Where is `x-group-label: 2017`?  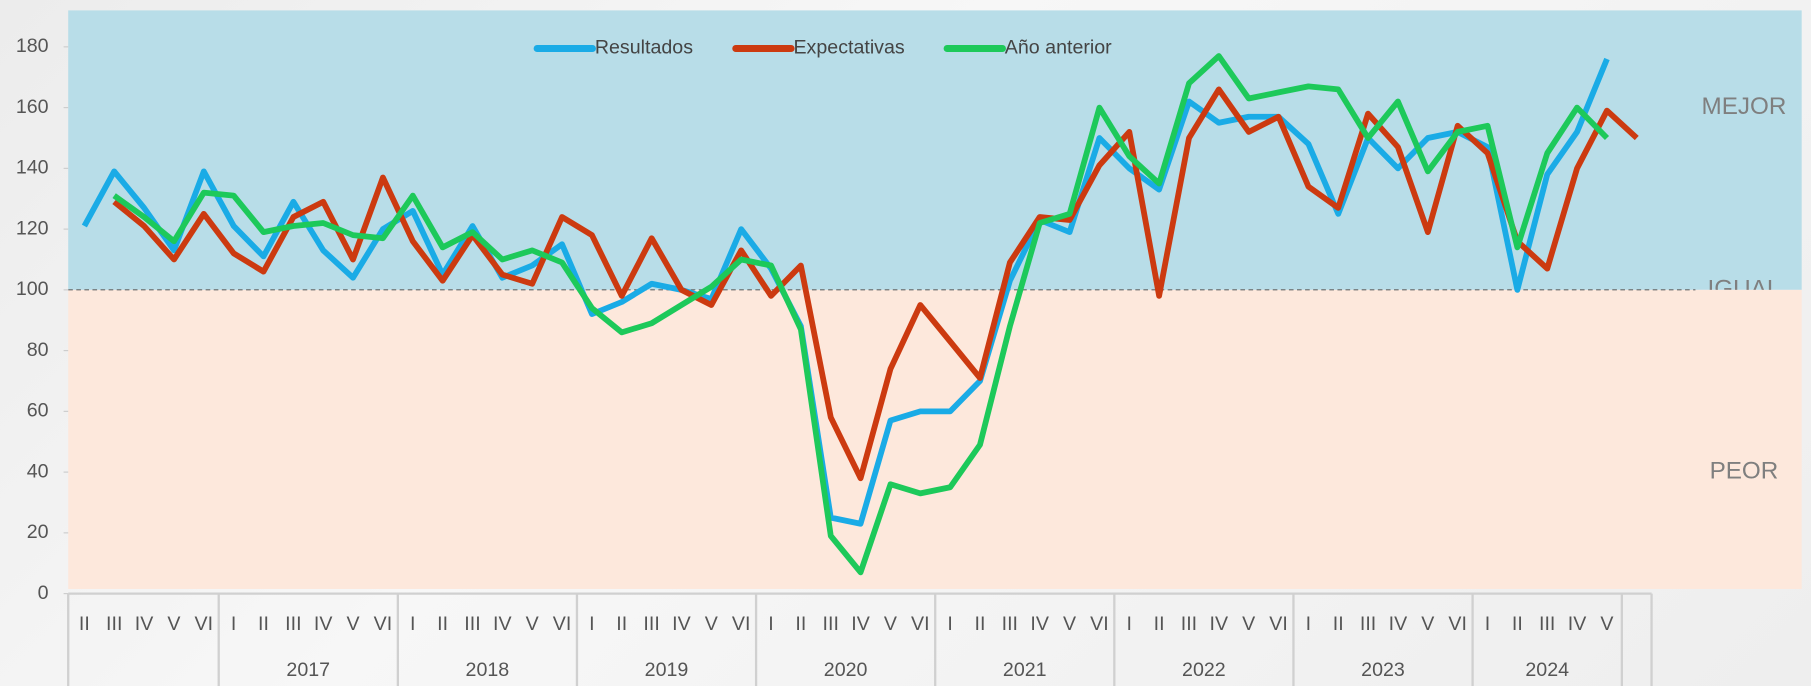
x-group-label: 2017 is located at coordinates (308, 670).